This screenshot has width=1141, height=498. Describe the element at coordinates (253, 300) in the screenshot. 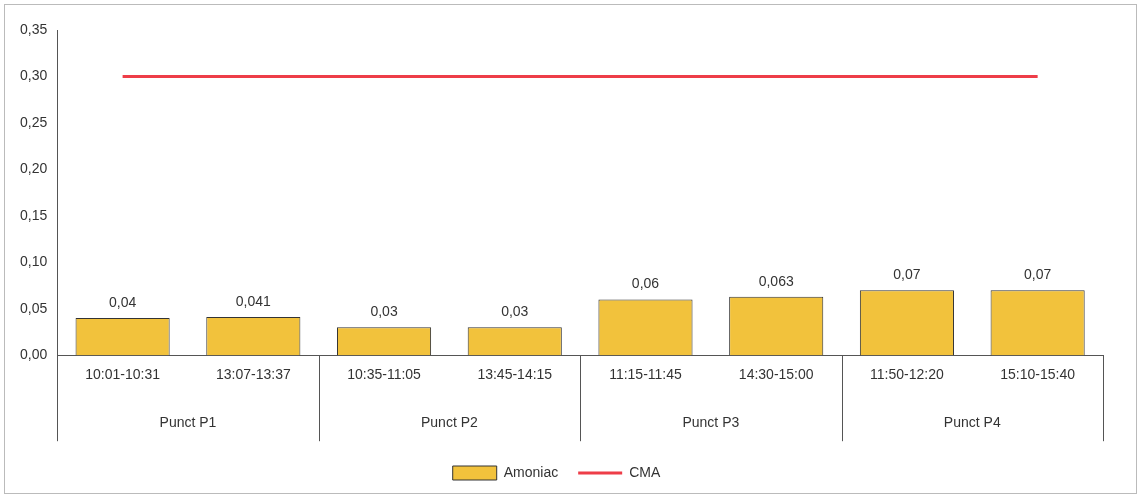

I see `data-label: 0,041` at that location.